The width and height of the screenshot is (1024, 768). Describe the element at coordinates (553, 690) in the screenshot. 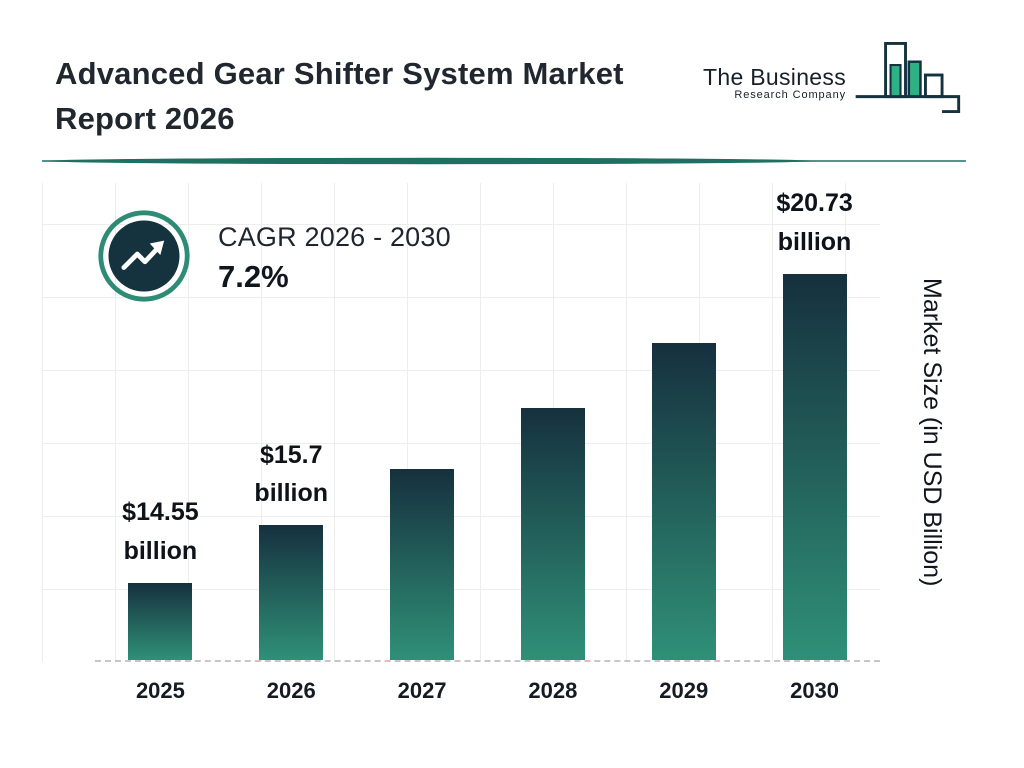

I see `x-tick-label: 2028` at that location.